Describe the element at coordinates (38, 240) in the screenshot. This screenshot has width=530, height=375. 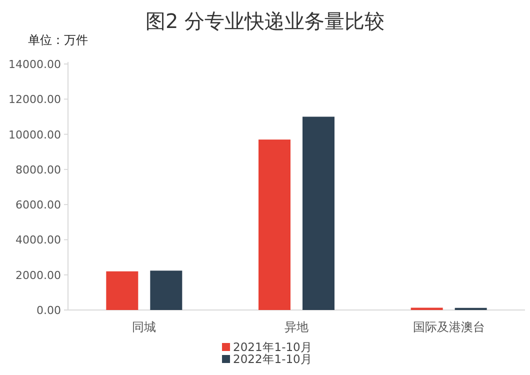
I see `y-tick-label: 4000.00` at that location.